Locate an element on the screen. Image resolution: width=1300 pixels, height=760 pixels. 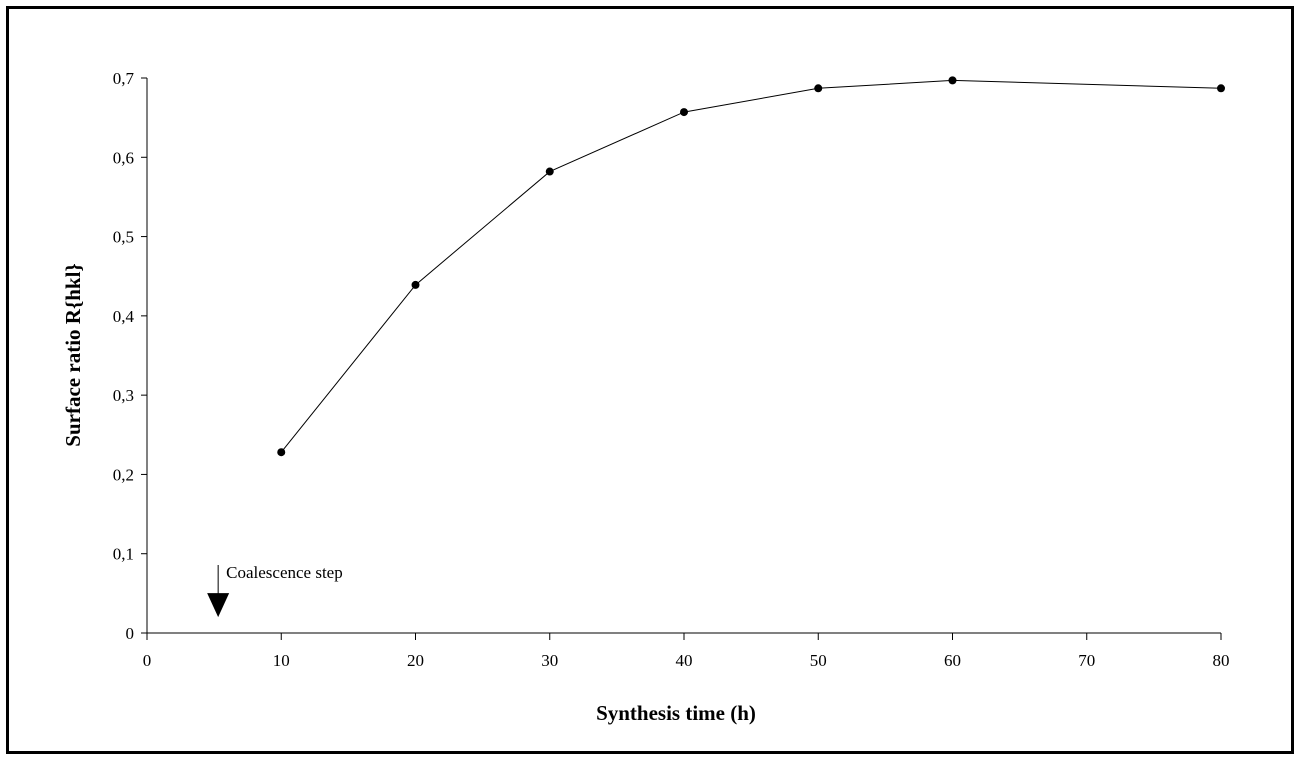
x-tick-label: 0 is located at coordinates (147, 660).